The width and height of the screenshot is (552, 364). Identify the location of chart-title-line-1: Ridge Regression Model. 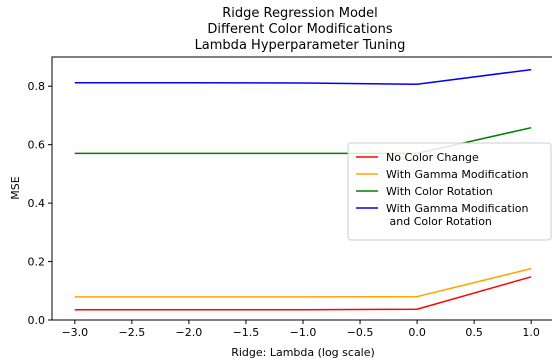
(300, 13).